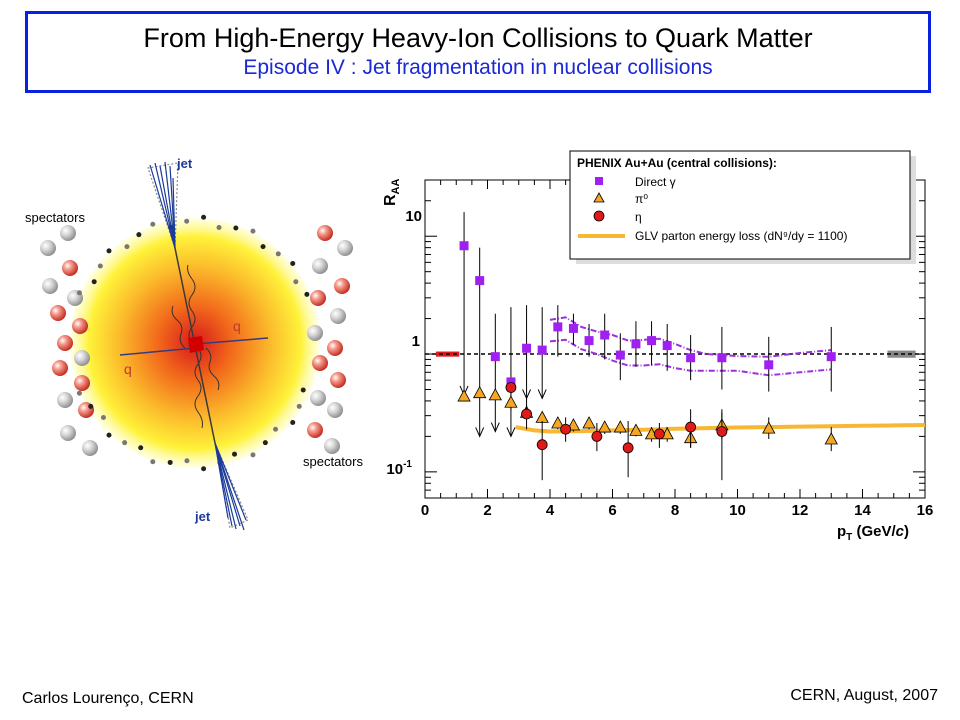  What do you see at coordinates (157, 351) in the screenshot?
I see `quark-left-line` at bounding box center [157, 351].